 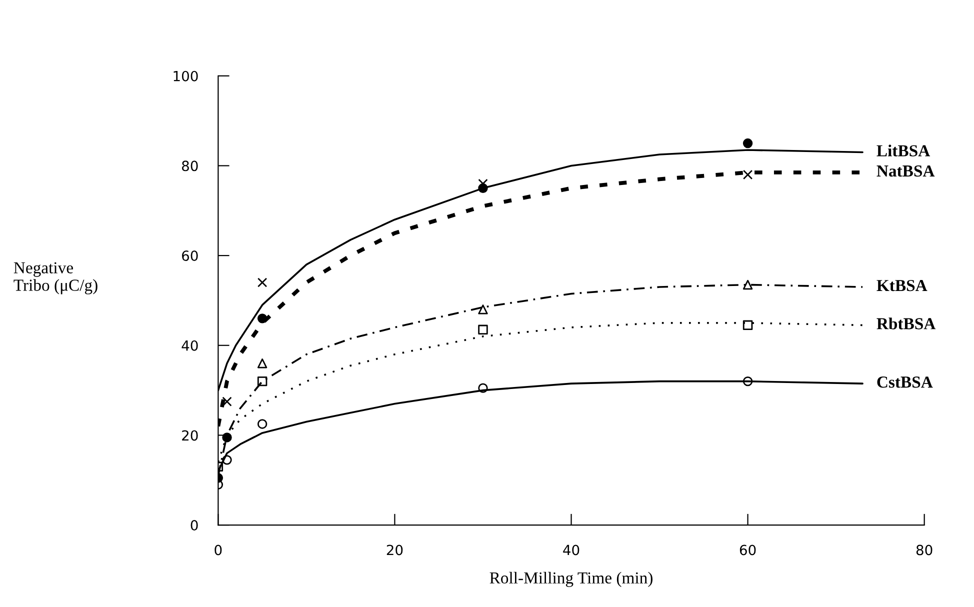 What do you see at coordinates (194, 525) in the screenshot?
I see `y-tick-label: 0` at bounding box center [194, 525].